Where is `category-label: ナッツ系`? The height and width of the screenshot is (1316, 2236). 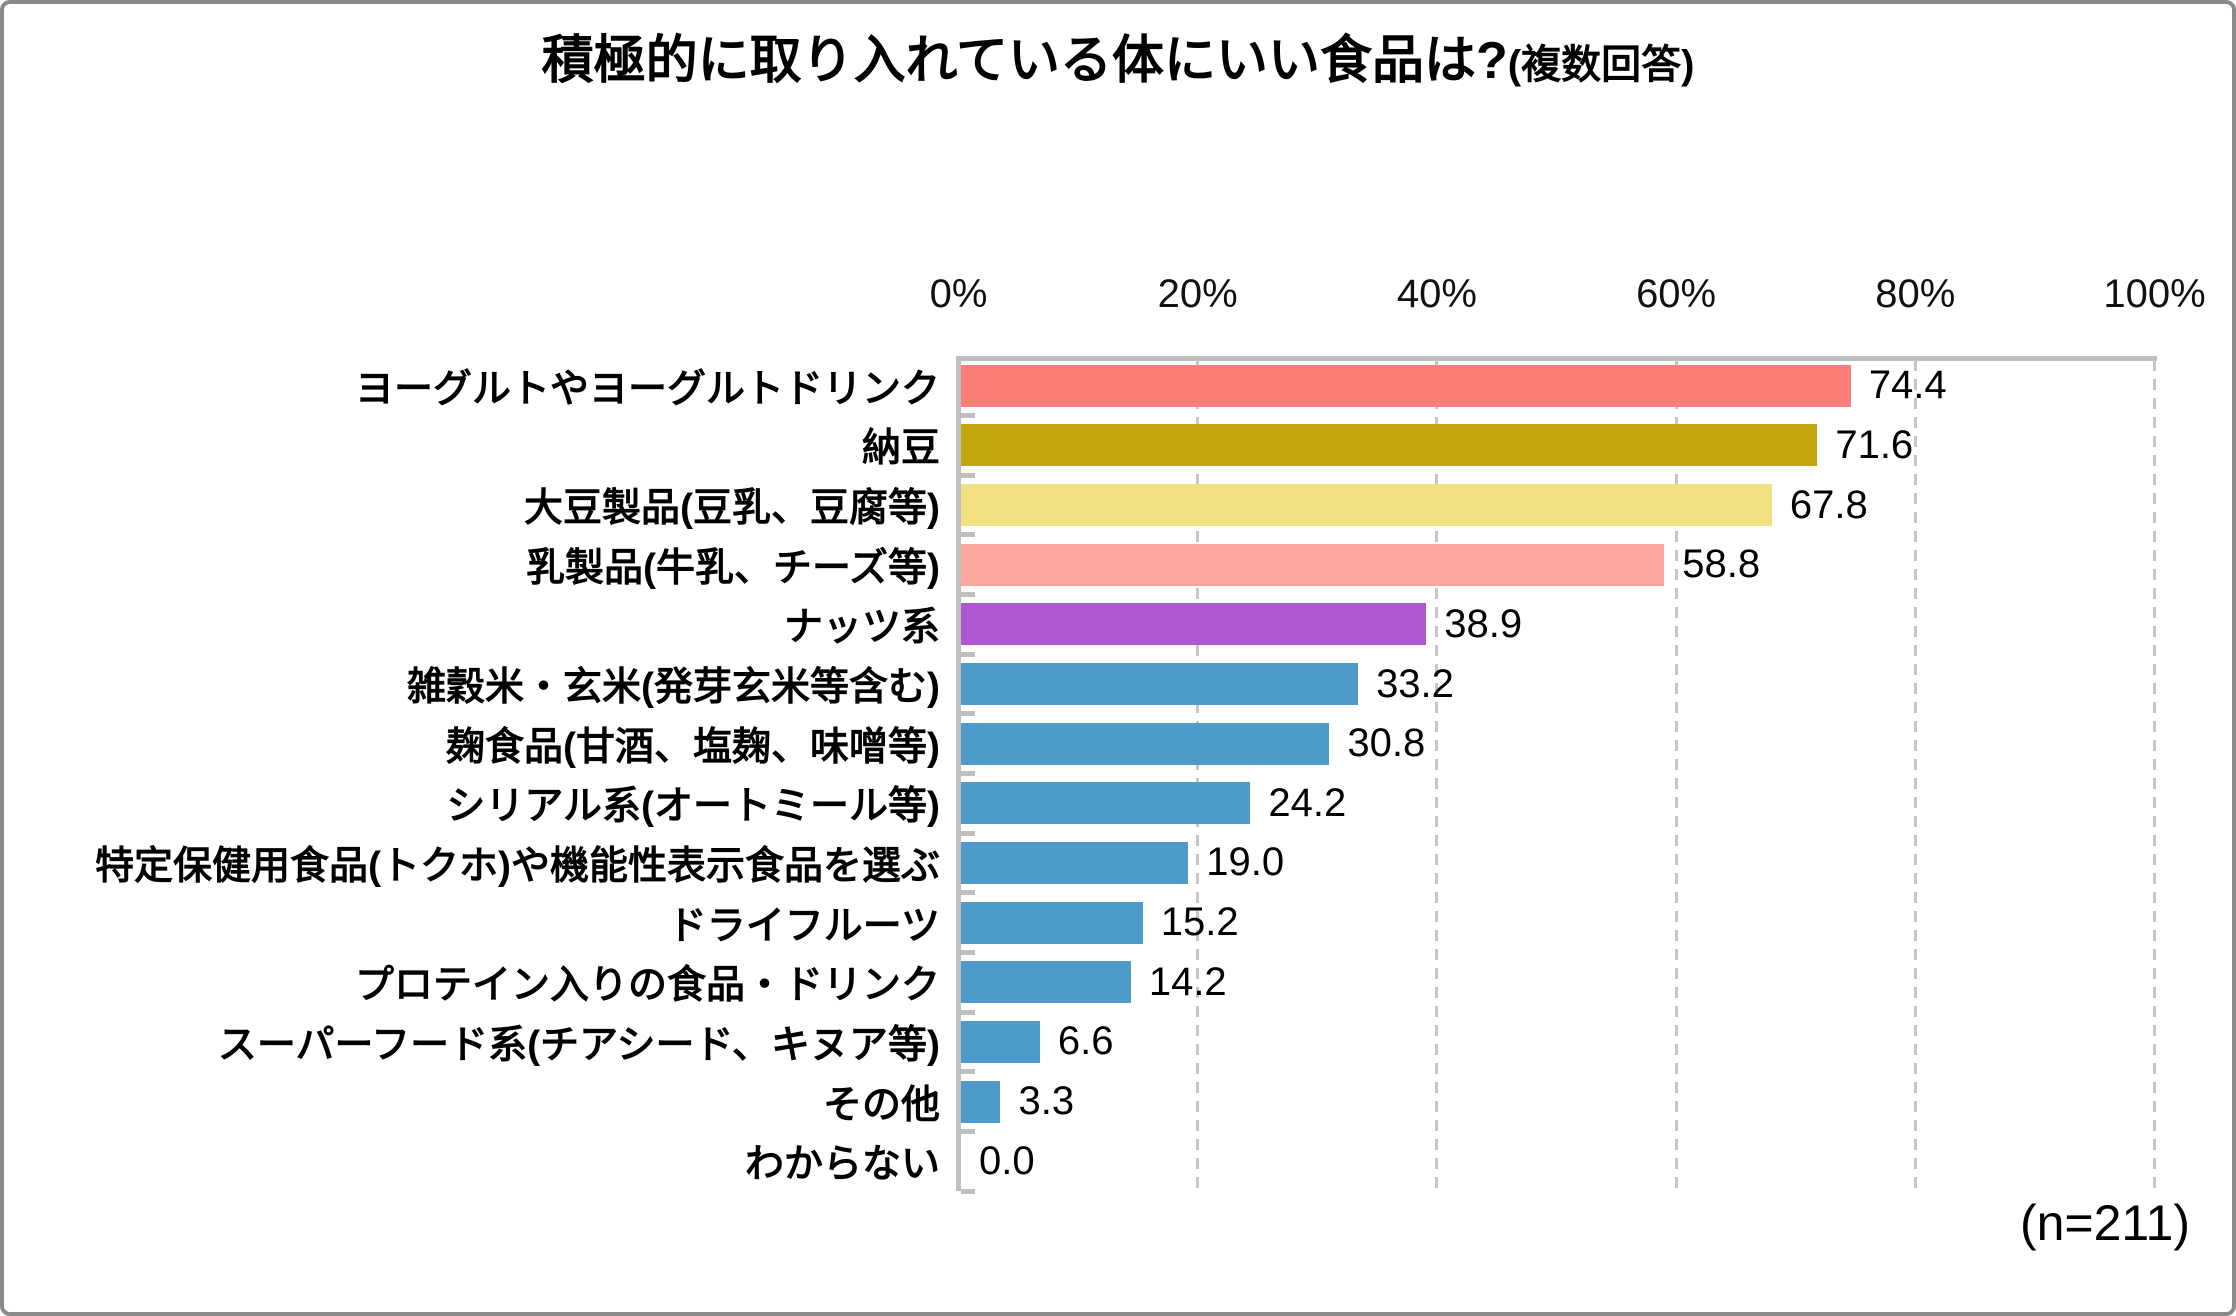 category-label: ナッツ系 is located at coordinates (861, 628).